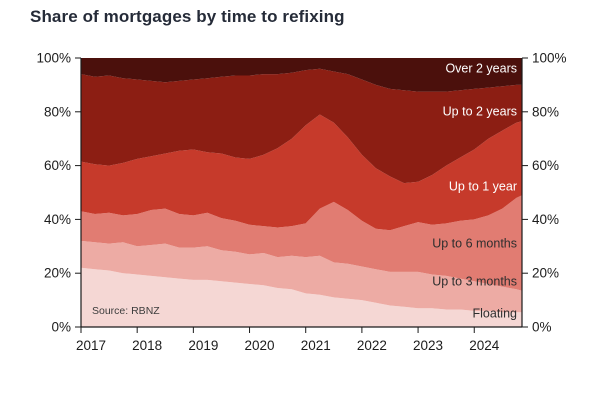  I want to click on y-tick-label-right: 60%, so click(545, 165).